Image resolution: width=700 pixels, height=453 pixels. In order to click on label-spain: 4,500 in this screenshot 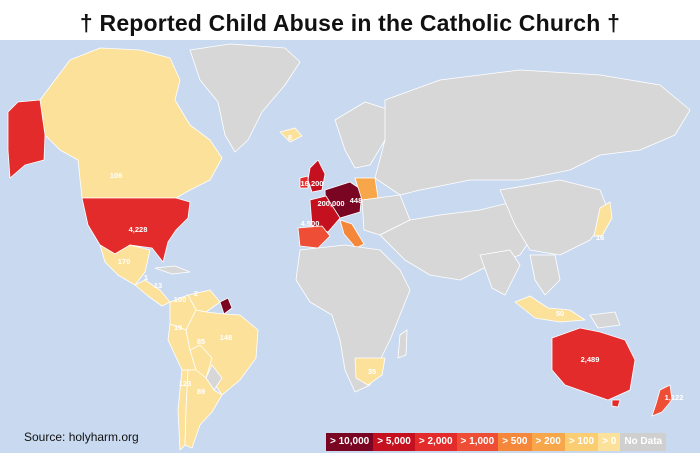, I will do `click(310, 223)`.